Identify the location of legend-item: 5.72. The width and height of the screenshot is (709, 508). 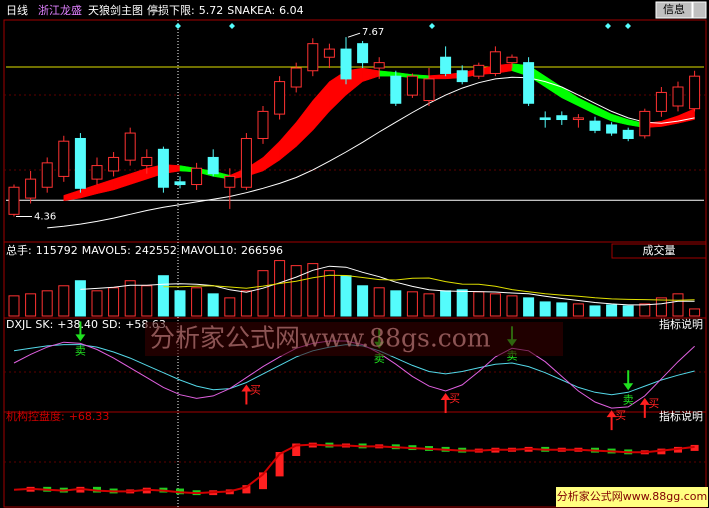
(211, 10).